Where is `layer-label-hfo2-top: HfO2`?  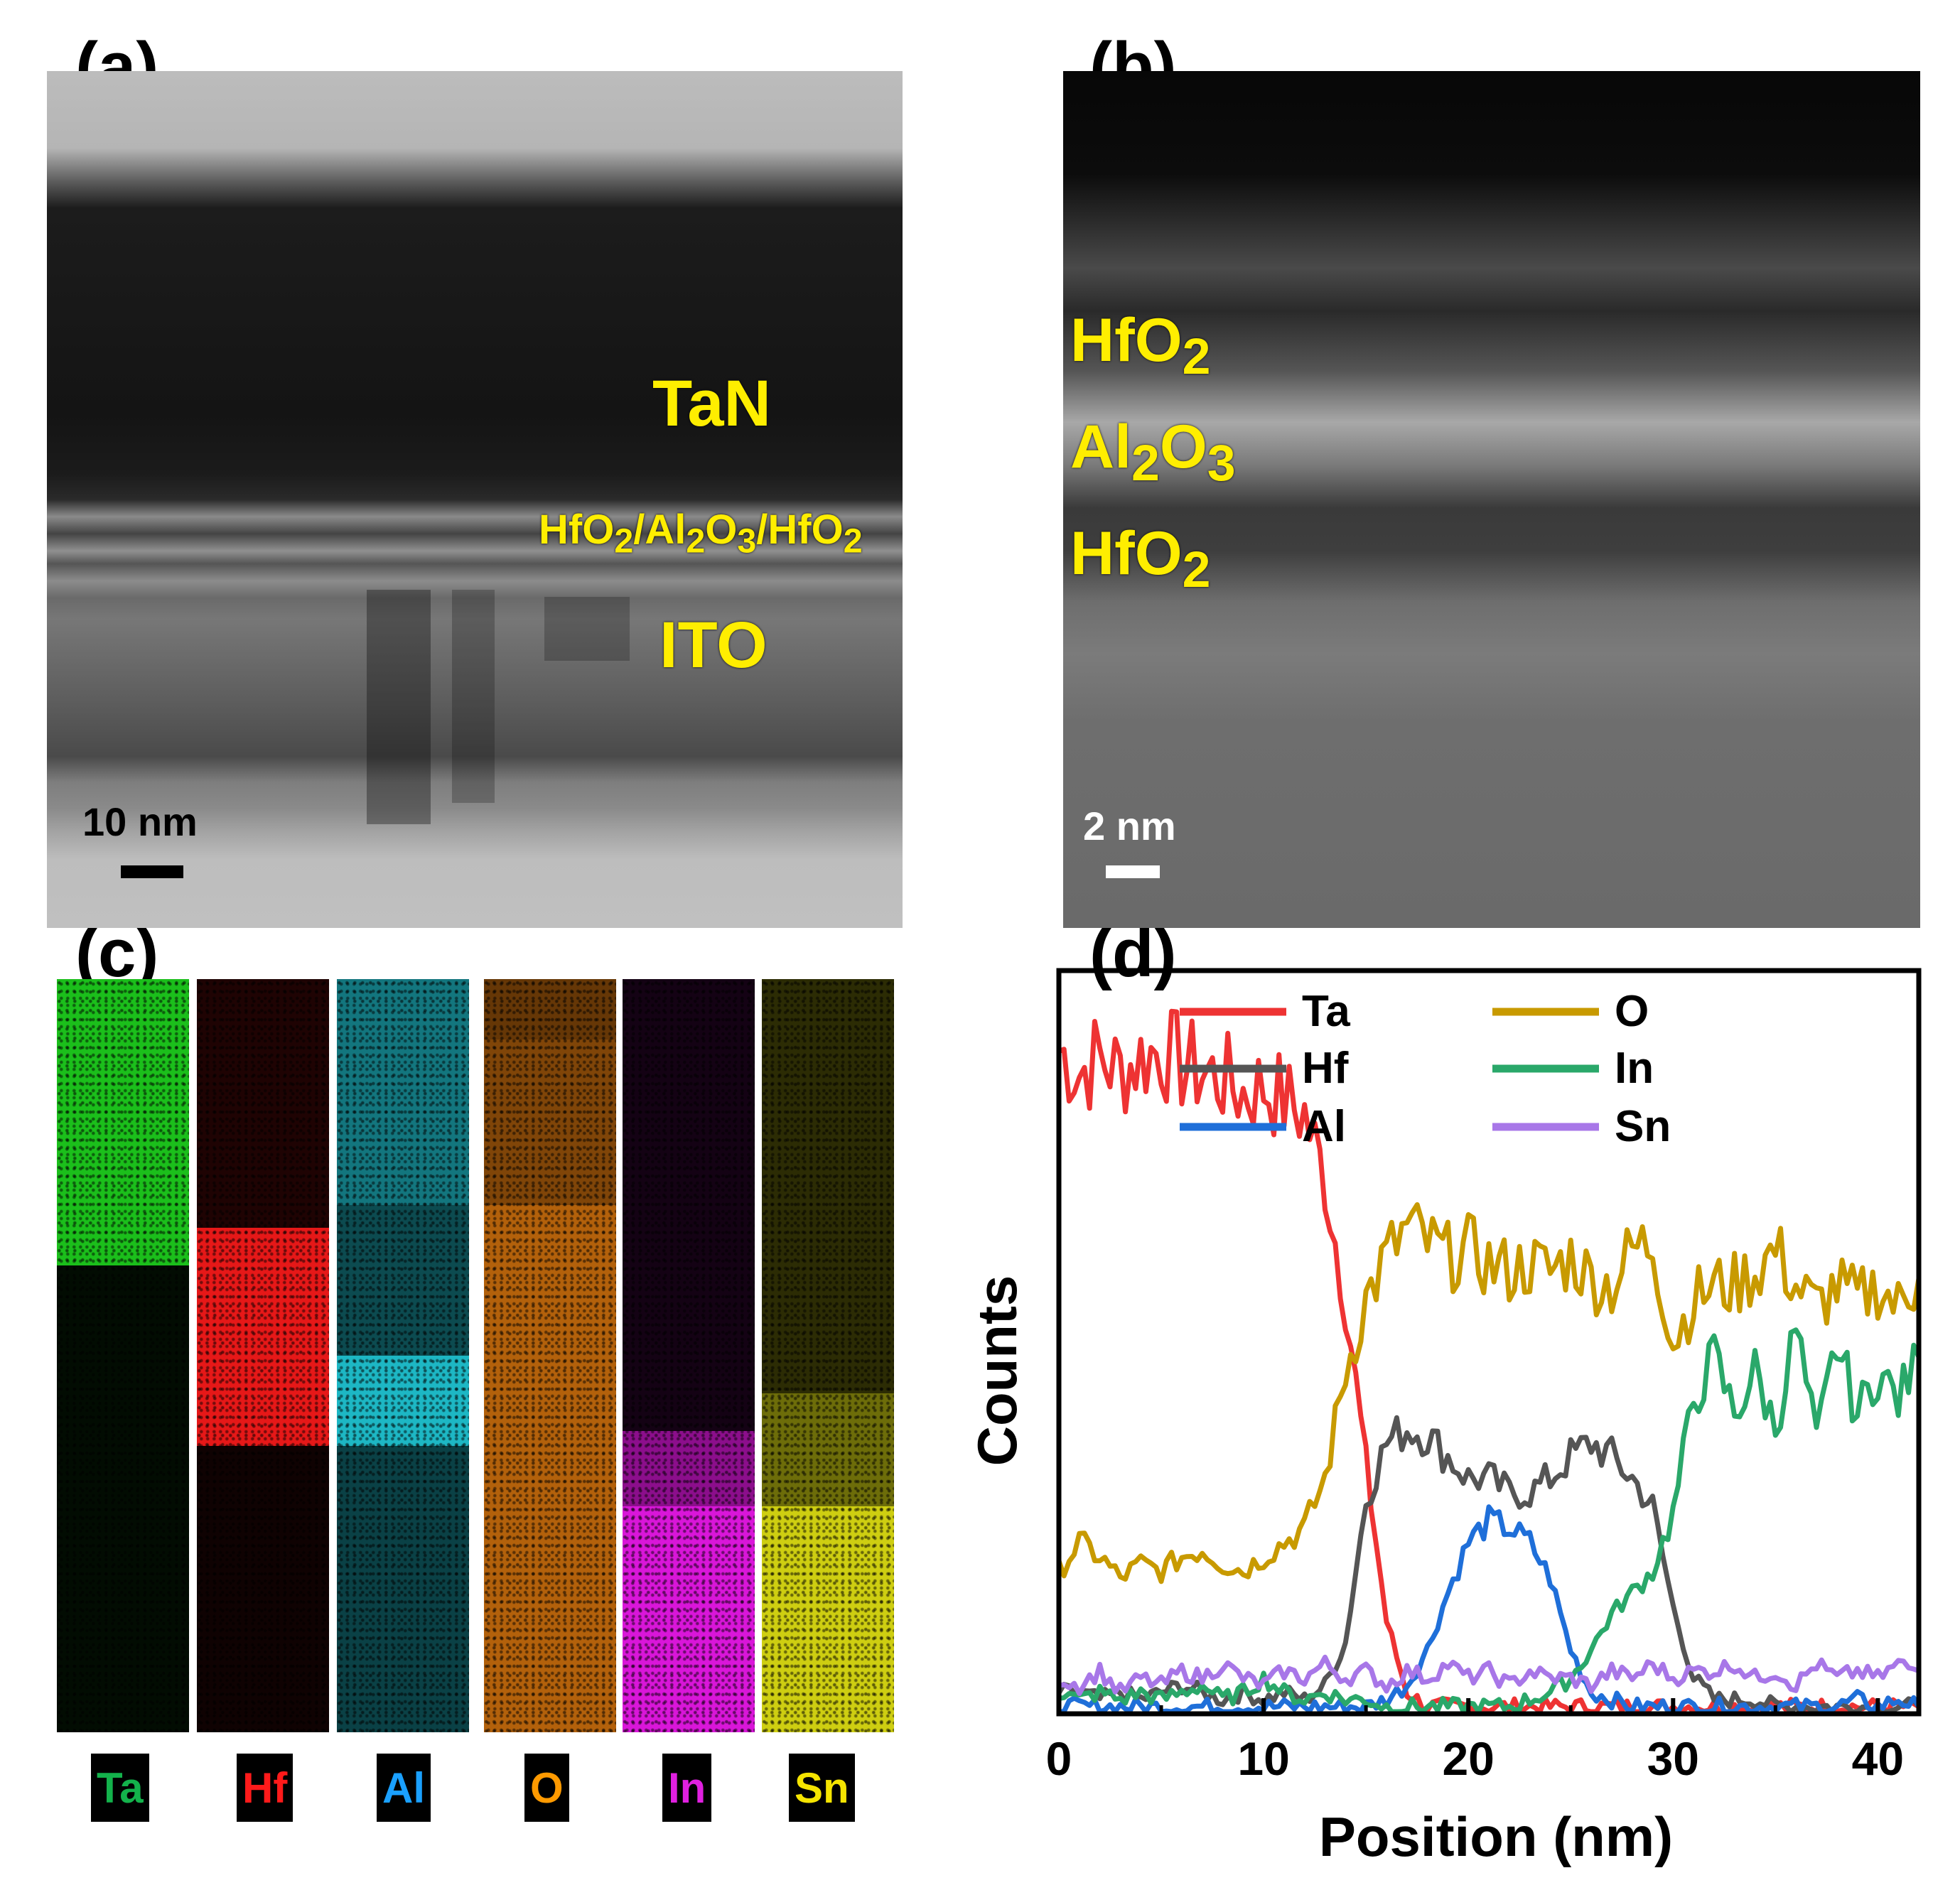 layer-label-hfo2-top: HfO2 is located at coordinates (1141, 346).